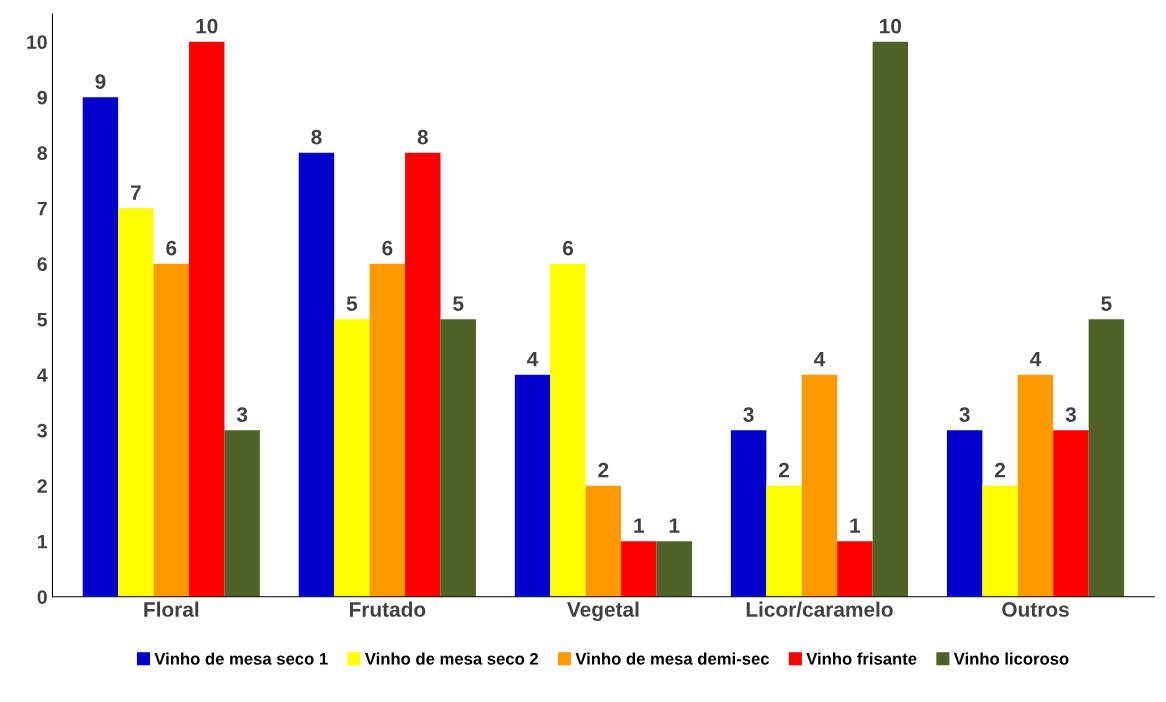 The image size is (1166, 702). I want to click on y-tick-label: 8, so click(42, 153).